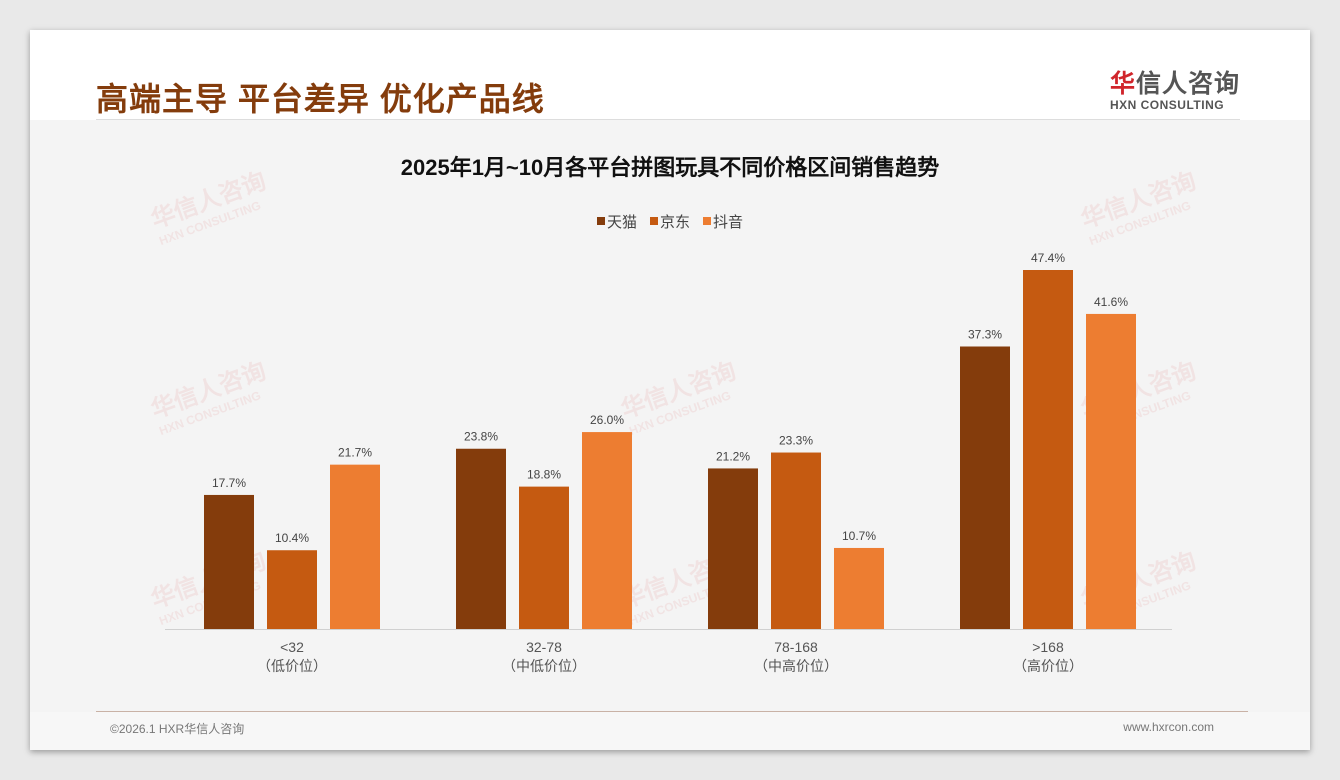 This screenshot has height=780, width=1340. Describe the element at coordinates (859, 536) in the screenshot. I see `data-label: 10.7%` at that location.